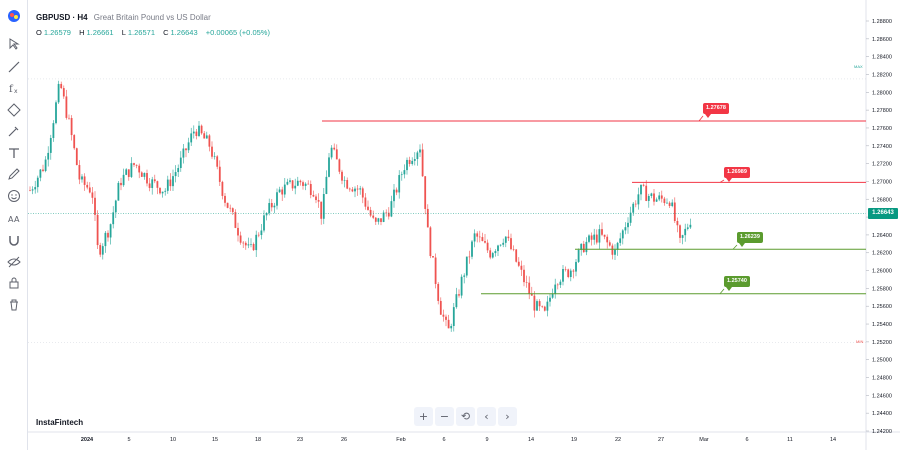 The image size is (900, 450). I want to click on chart-navigation: + − ⟲ ‹ ›, so click(465, 417).